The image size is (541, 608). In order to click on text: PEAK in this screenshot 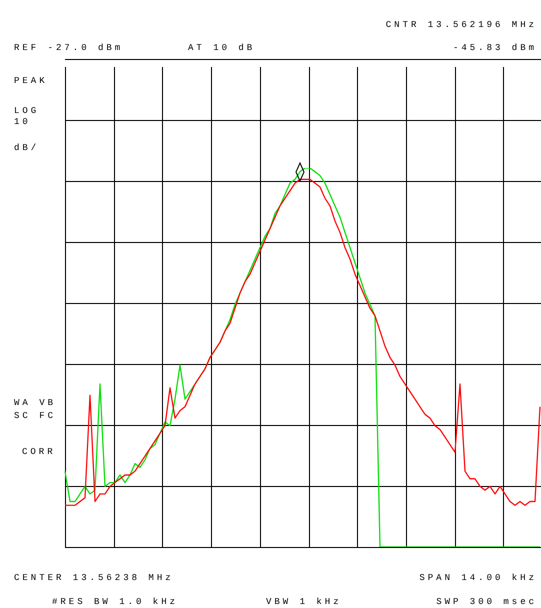, I will do `click(31, 81)`.